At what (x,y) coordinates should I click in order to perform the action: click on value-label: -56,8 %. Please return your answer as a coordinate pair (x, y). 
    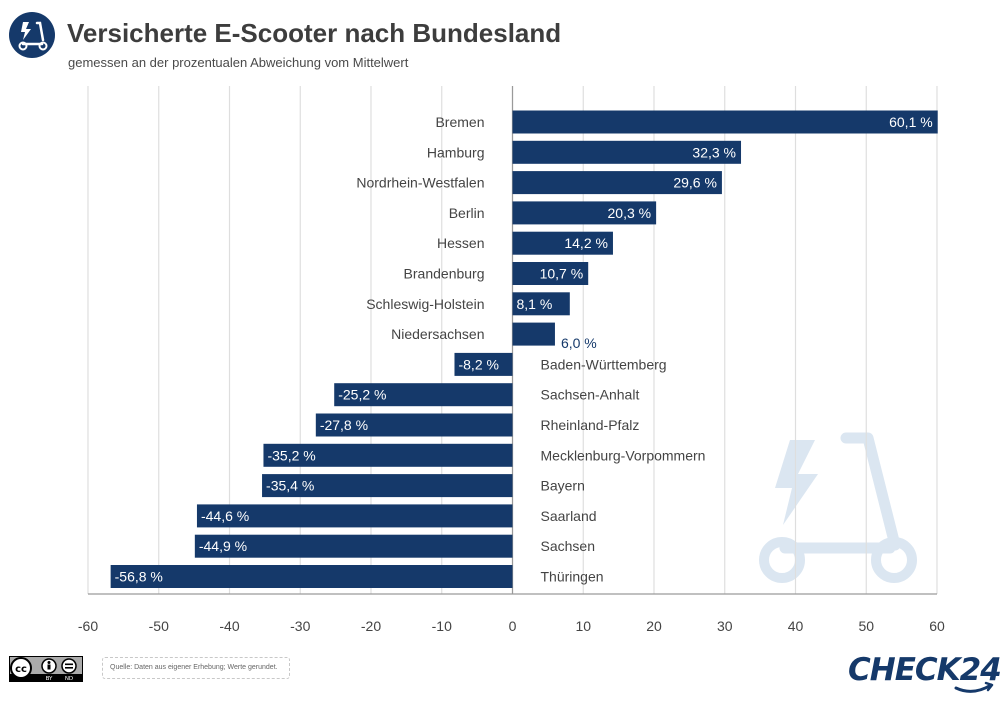
    Looking at the image, I should click on (139, 577).